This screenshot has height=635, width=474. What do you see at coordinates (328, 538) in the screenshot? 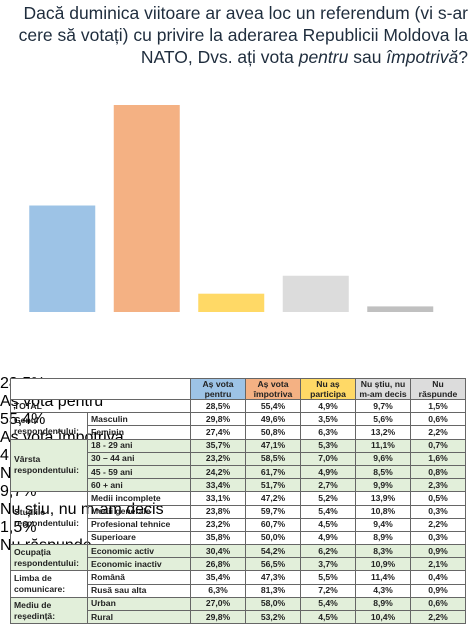
I see `cell: 4,9%` at bounding box center [328, 538].